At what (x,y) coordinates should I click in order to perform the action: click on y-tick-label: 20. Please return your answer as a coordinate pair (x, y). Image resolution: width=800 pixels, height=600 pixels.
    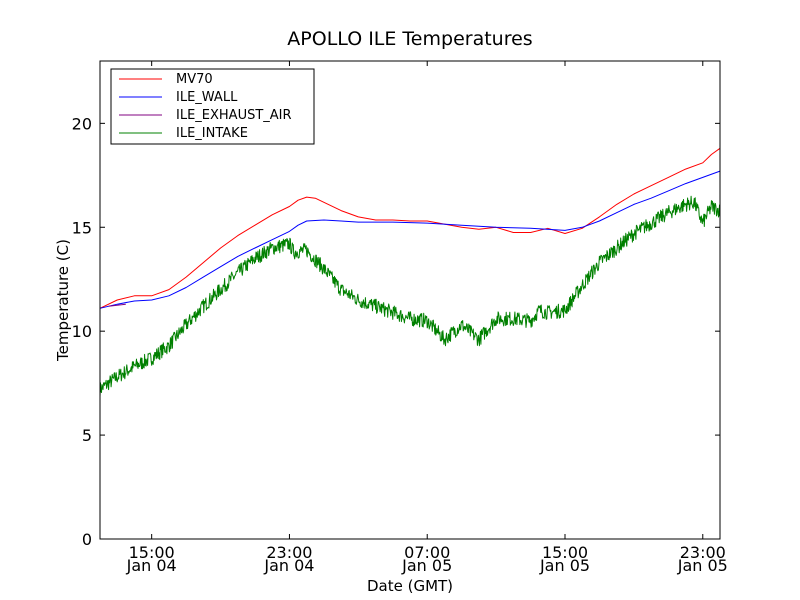
    Looking at the image, I should click on (82, 123).